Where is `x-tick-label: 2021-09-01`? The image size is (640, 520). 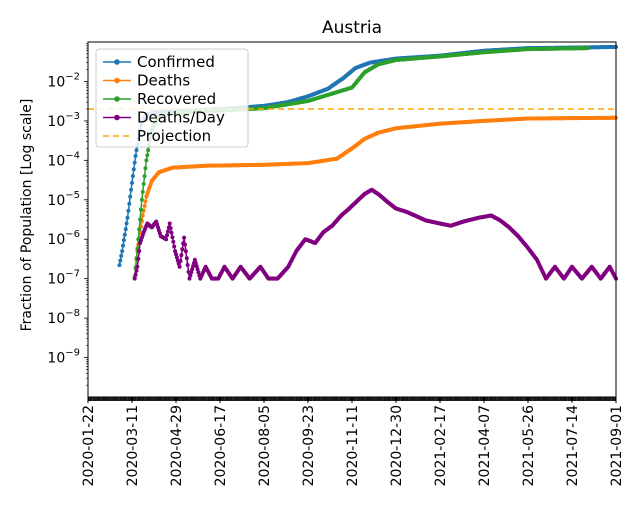
x-tick-label: 2021-09-01 is located at coordinates (617, 445).